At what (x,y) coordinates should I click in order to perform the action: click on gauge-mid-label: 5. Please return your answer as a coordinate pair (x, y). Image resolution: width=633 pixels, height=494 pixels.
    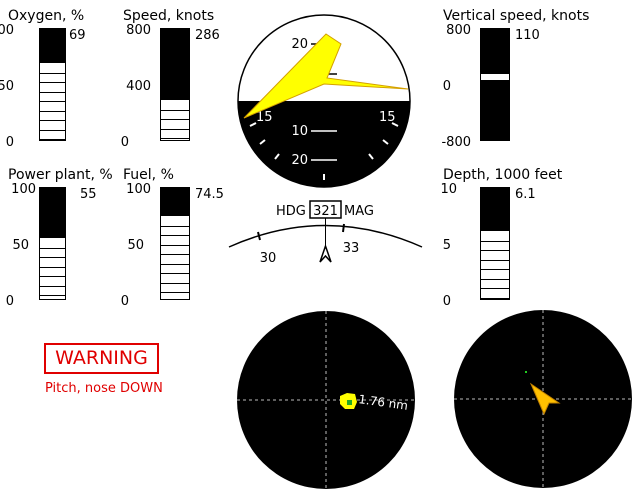
    Looking at the image, I should click on (446, 245).